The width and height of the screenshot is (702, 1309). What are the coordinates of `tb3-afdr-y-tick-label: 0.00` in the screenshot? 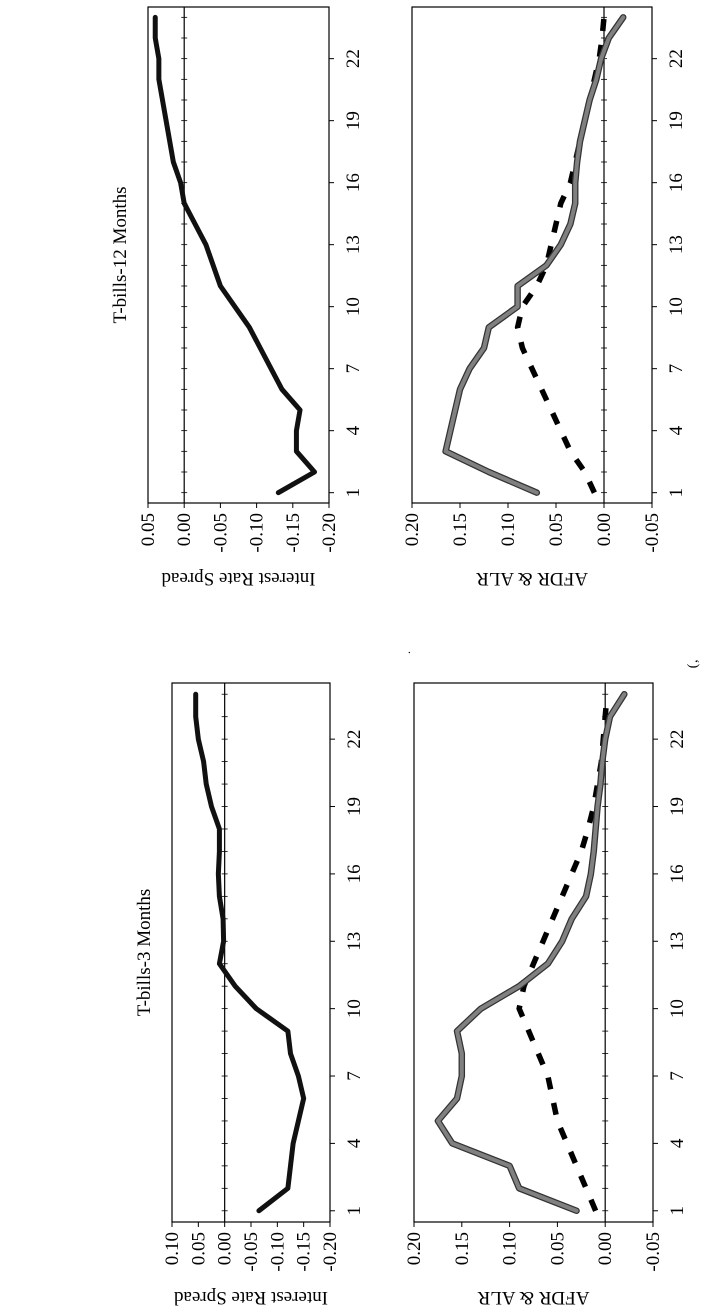 It's located at (605, 1248).